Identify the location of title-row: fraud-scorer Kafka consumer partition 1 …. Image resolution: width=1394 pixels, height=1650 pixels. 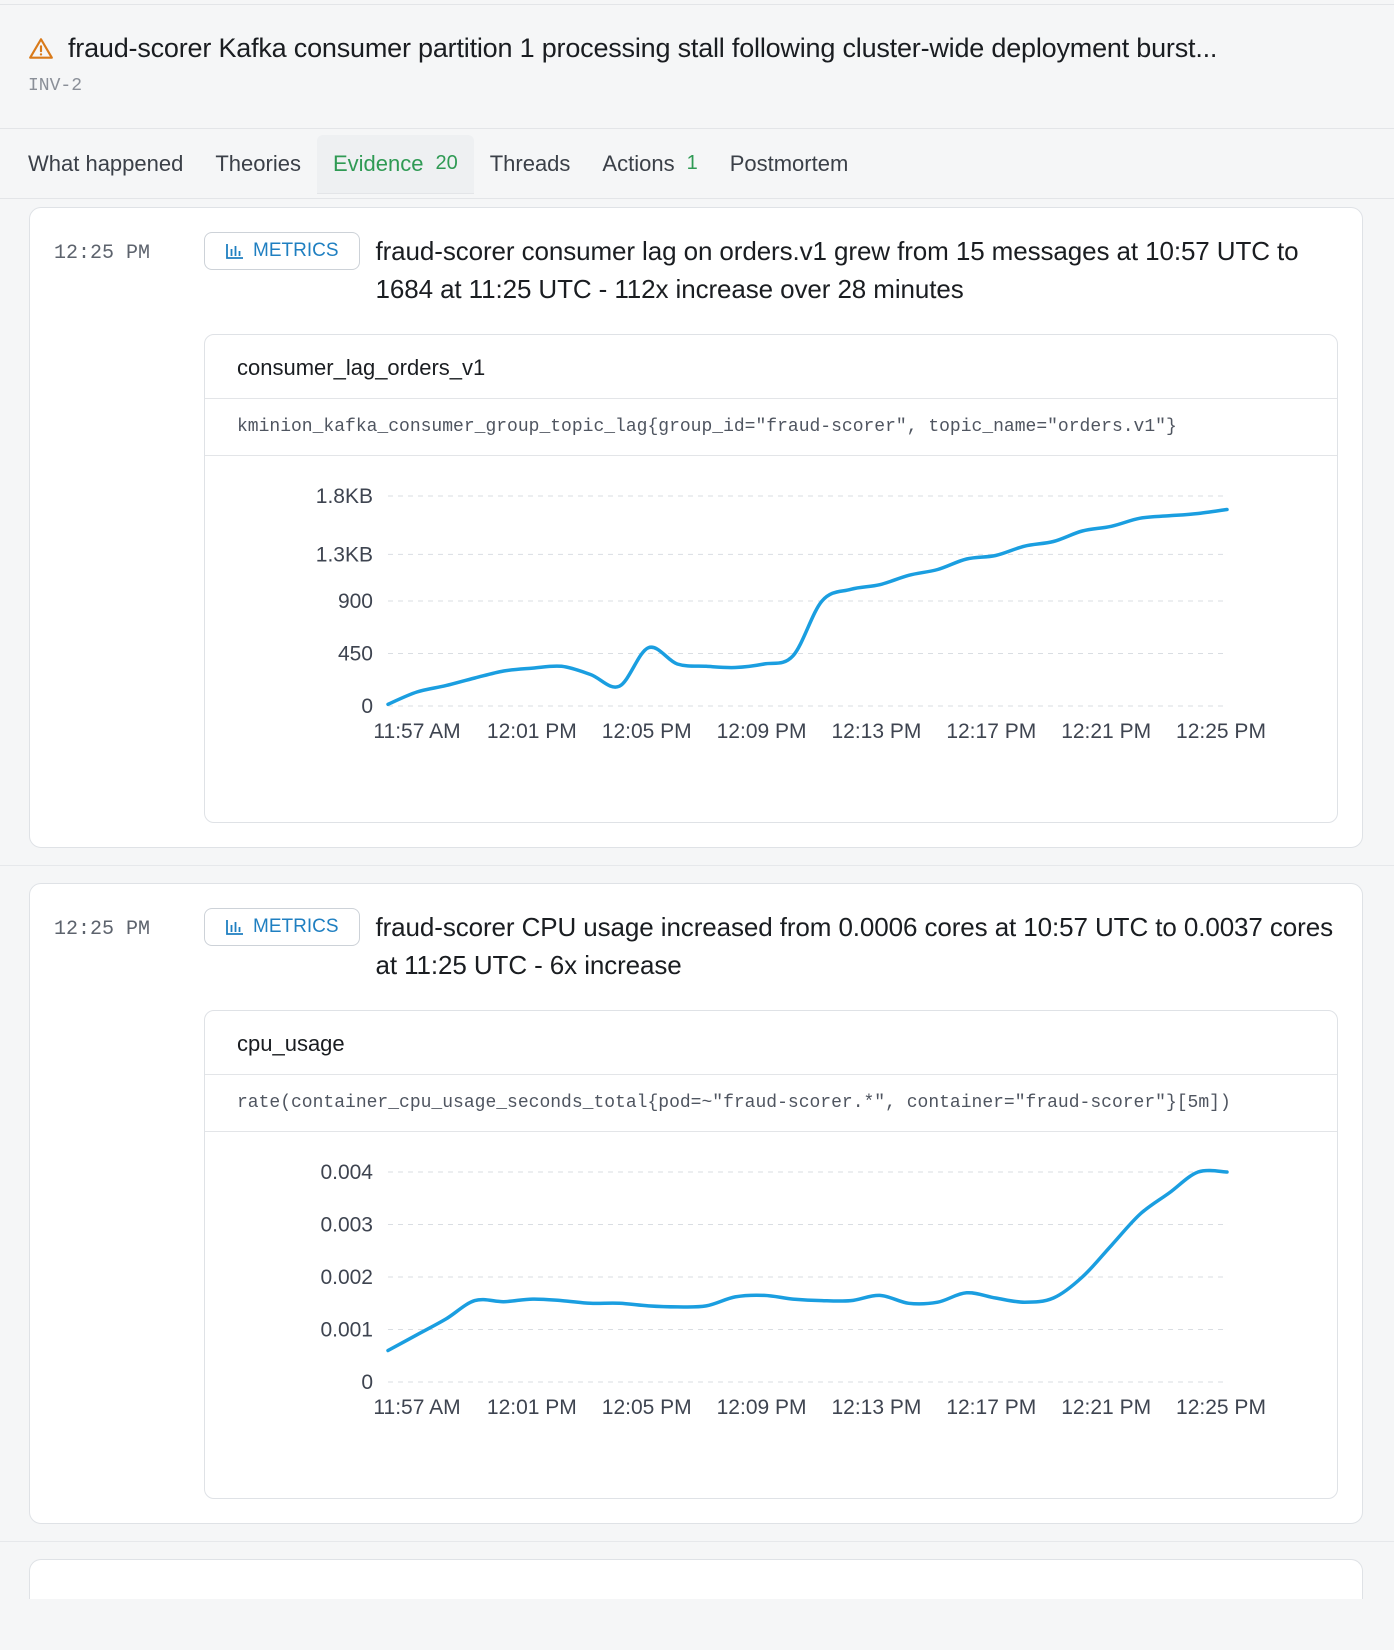
(697, 48).